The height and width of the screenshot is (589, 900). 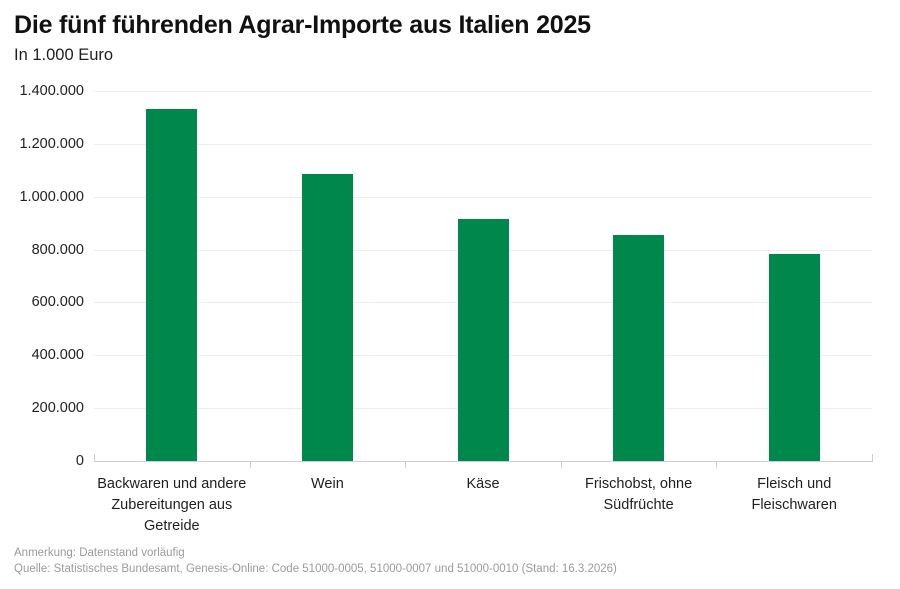 I want to click on x-axis-category-label: Käse, so click(x=483, y=484).